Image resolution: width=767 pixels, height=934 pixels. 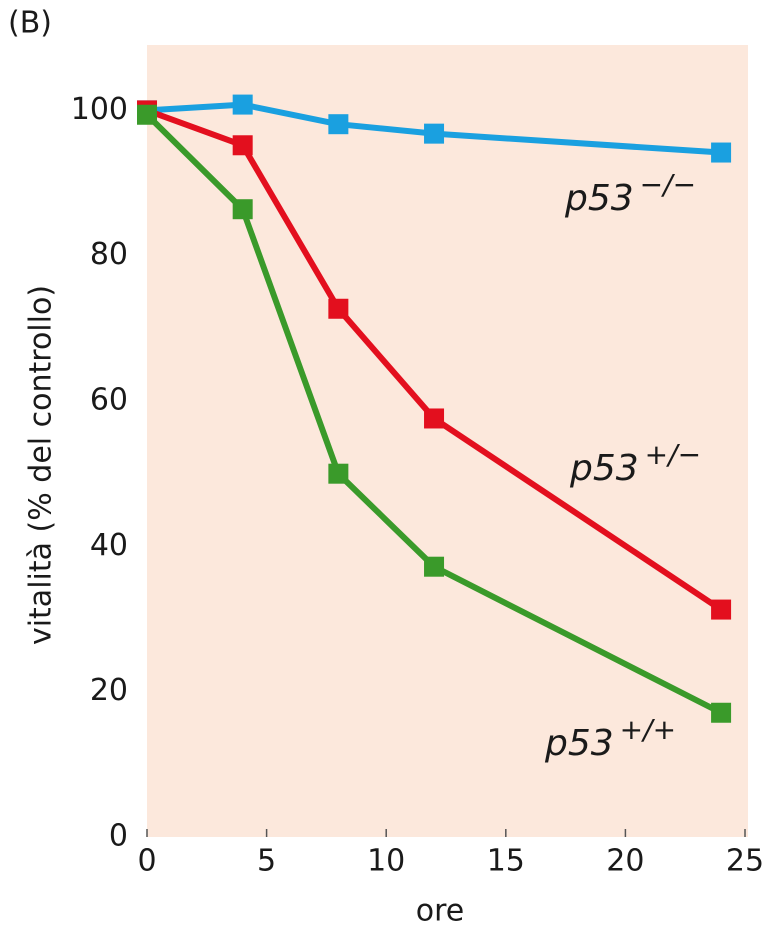 I want to click on y-tick-label: 60, so click(x=109, y=400).